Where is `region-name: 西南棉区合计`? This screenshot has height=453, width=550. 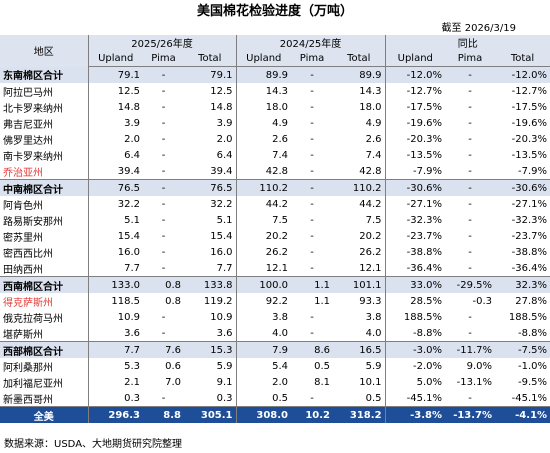 region-name: 西南棉区合计 is located at coordinates (44, 284).